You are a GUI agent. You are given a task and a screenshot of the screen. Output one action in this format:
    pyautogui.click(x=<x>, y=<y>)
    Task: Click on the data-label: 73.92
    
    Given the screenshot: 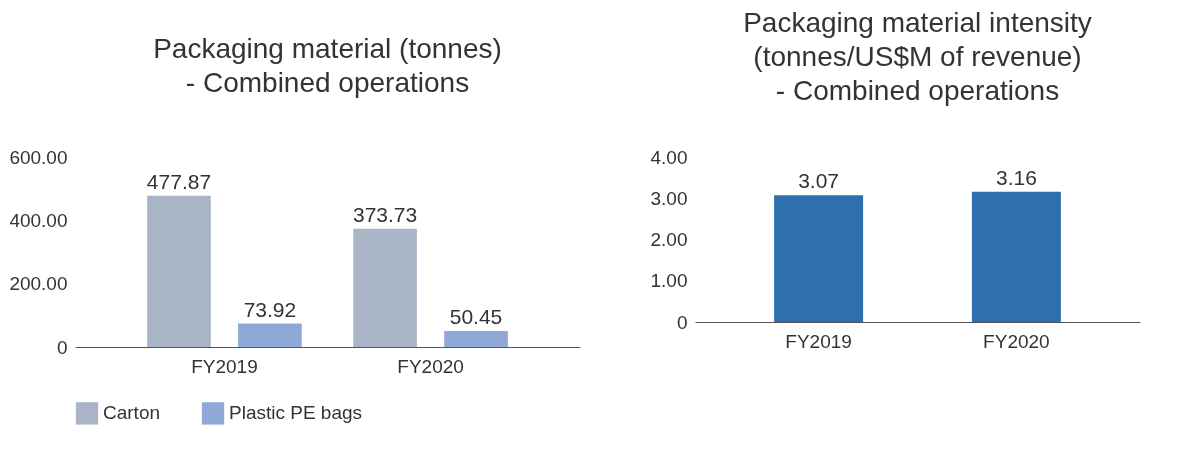 What is the action you would take?
    pyautogui.click(x=270, y=309)
    